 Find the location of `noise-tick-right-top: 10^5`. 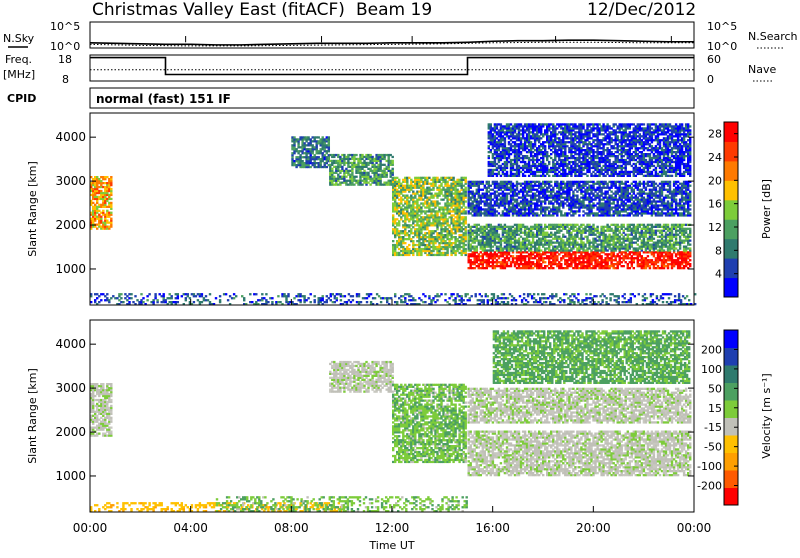

noise-tick-right-top: 10^5 is located at coordinates (722, 26).